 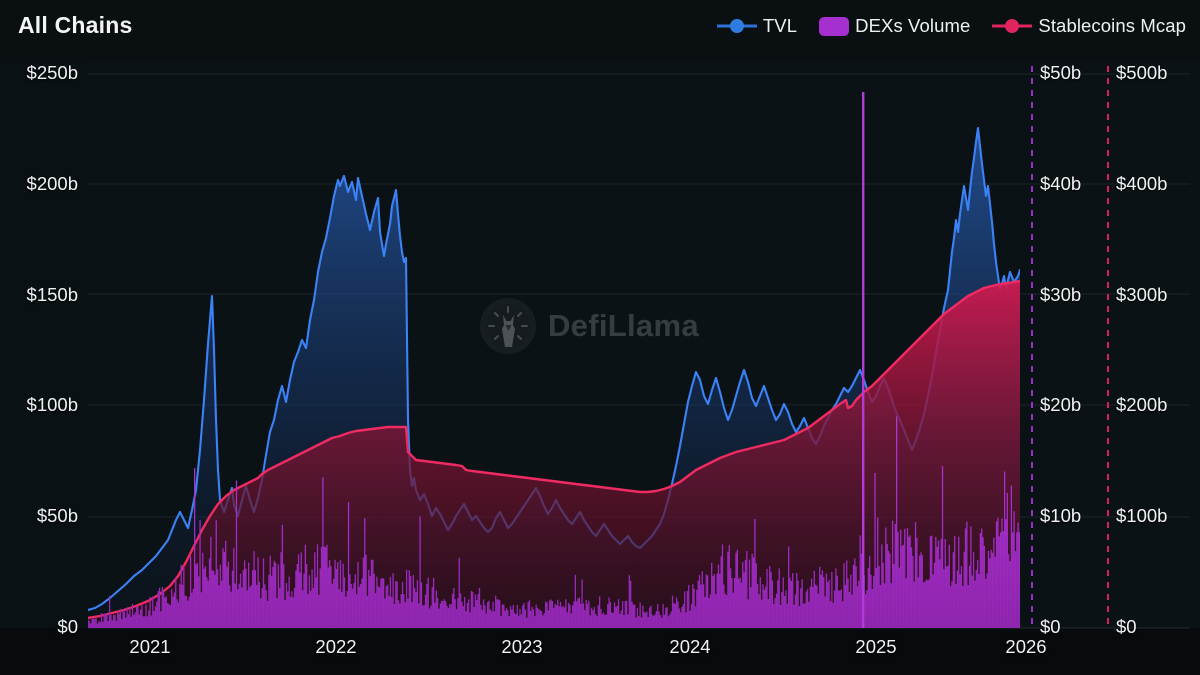 What do you see at coordinates (1012, 26) in the screenshot?
I see `stablecoins-line-marker-icon` at bounding box center [1012, 26].